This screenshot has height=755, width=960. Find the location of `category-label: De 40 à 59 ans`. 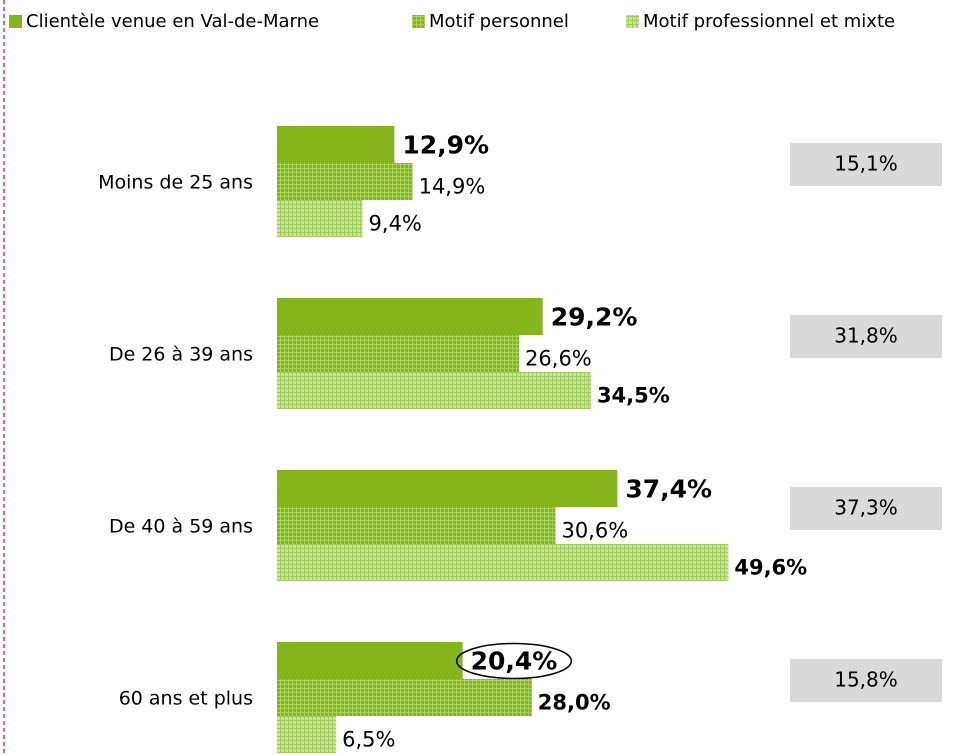

category-label: De 40 à 59 ans is located at coordinates (181, 527).